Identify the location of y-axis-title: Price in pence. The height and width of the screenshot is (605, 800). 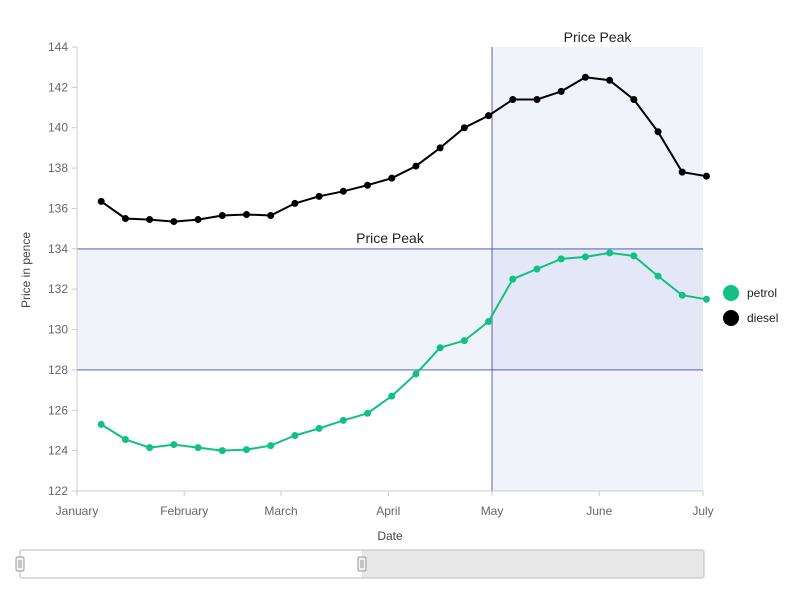
(26, 270).